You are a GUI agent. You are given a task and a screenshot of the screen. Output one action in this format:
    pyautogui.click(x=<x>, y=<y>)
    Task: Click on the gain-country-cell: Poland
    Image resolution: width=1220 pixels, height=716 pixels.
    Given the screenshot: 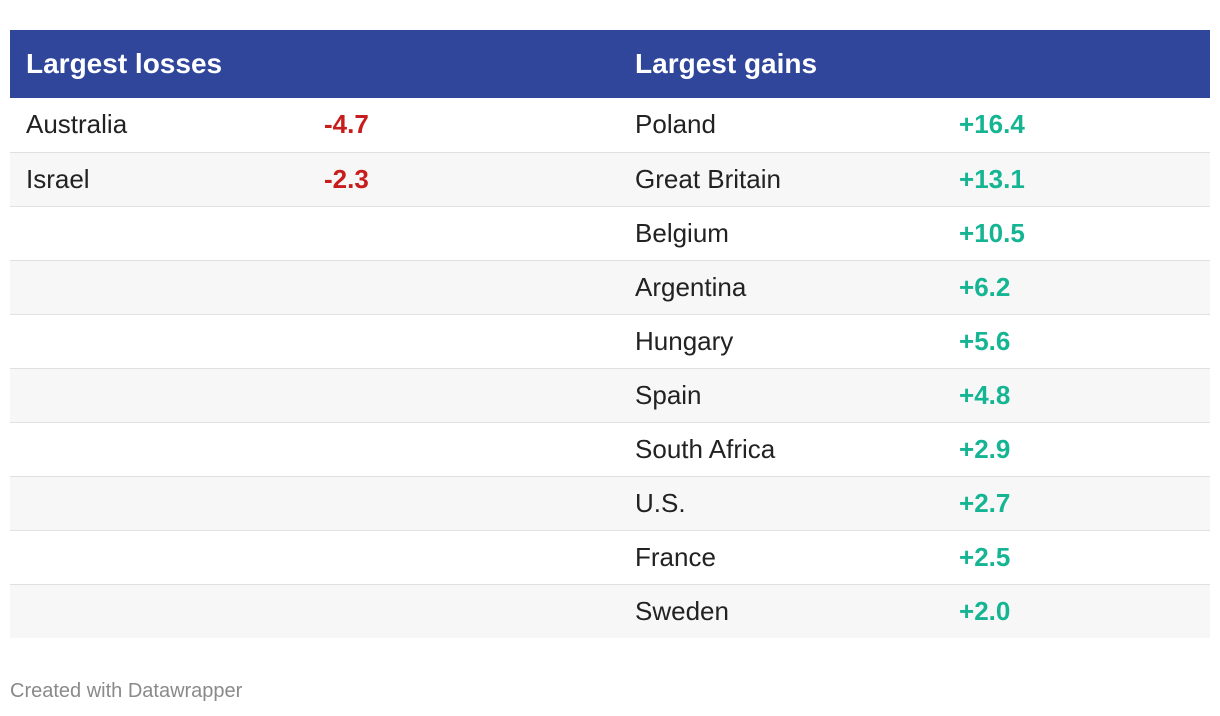 What is the action you would take?
    pyautogui.click(x=675, y=124)
    